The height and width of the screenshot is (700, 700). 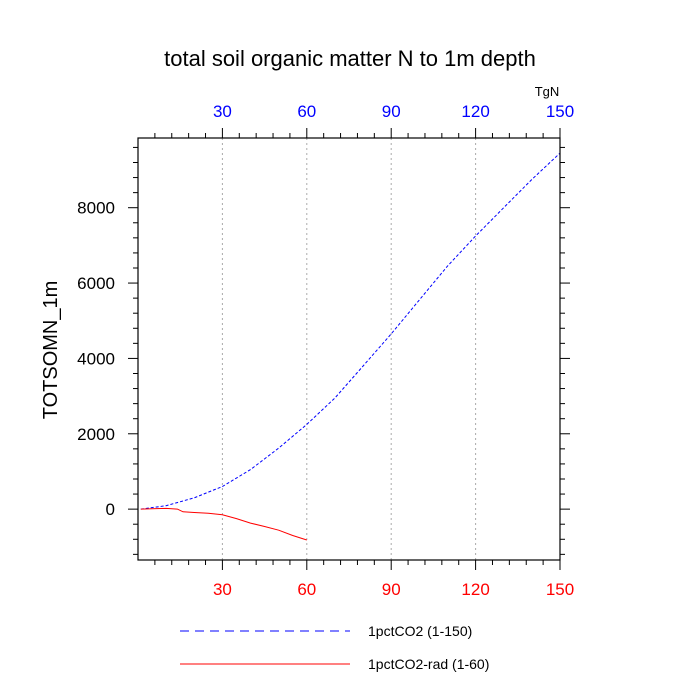 I want to click on y-tick-label-0: 0, so click(x=110, y=509).